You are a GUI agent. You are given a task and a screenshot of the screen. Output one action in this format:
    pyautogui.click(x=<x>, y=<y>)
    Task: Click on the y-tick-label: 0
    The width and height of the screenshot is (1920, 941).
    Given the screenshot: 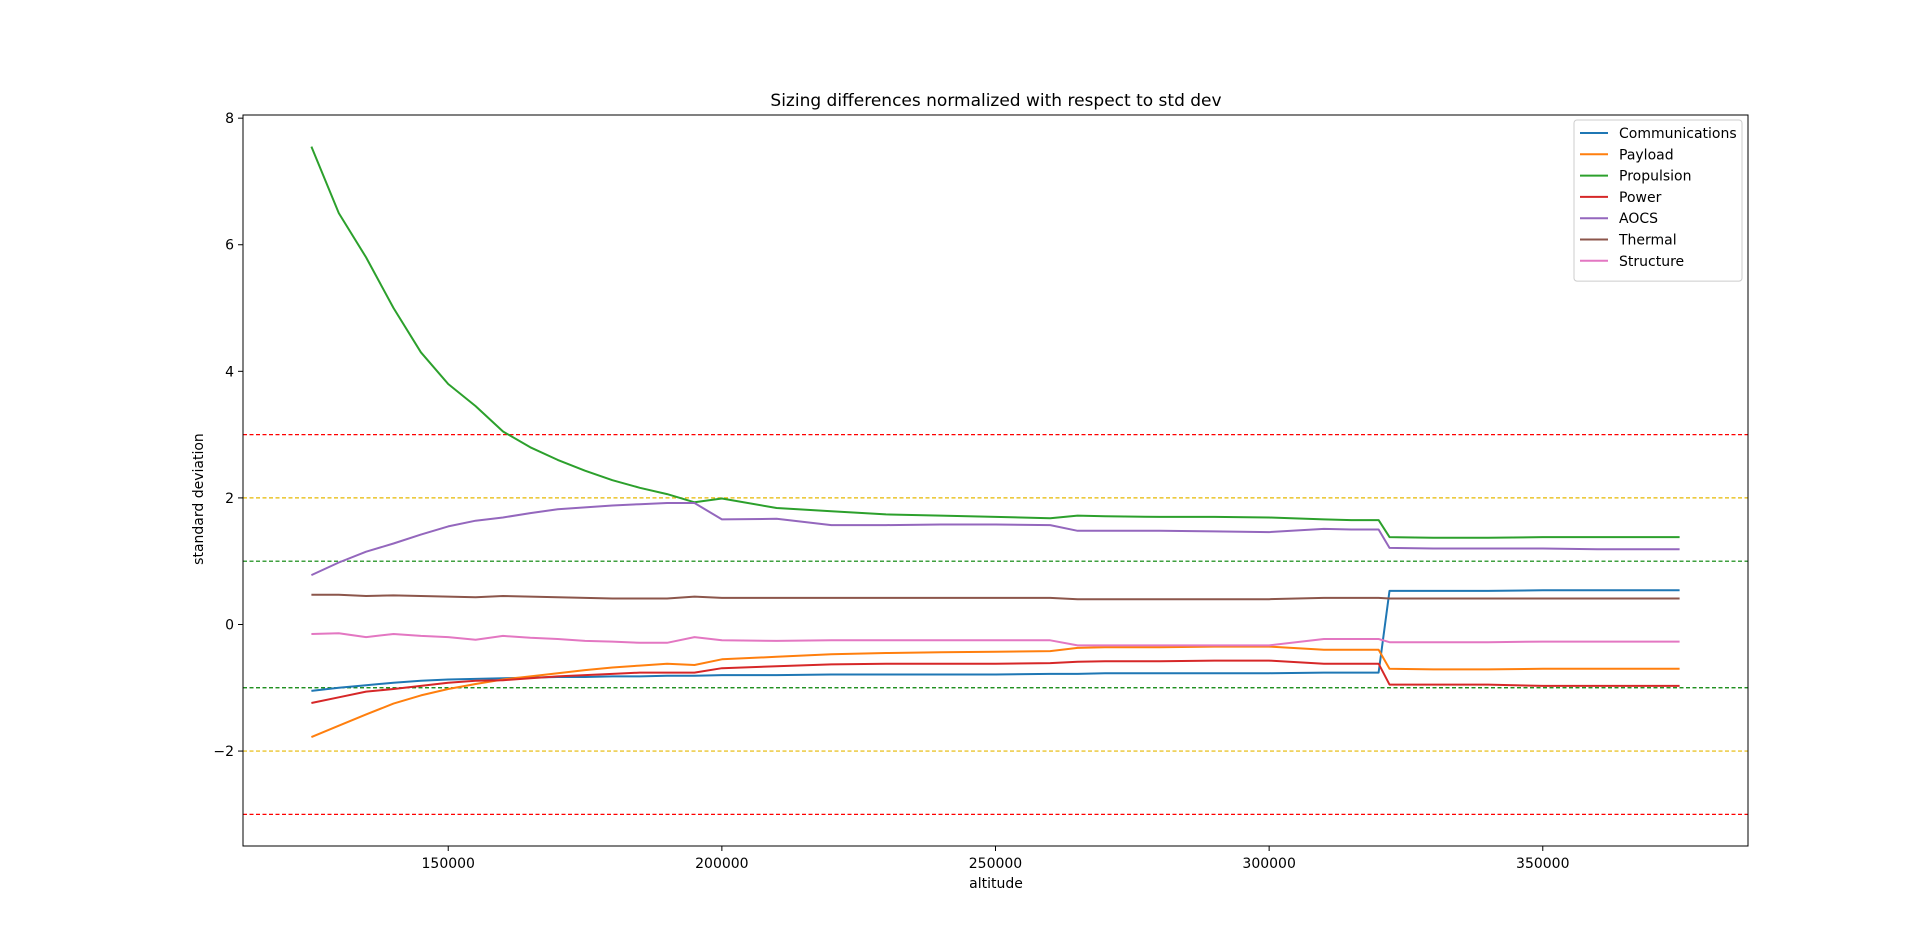 What is the action you would take?
    pyautogui.click(x=229, y=625)
    